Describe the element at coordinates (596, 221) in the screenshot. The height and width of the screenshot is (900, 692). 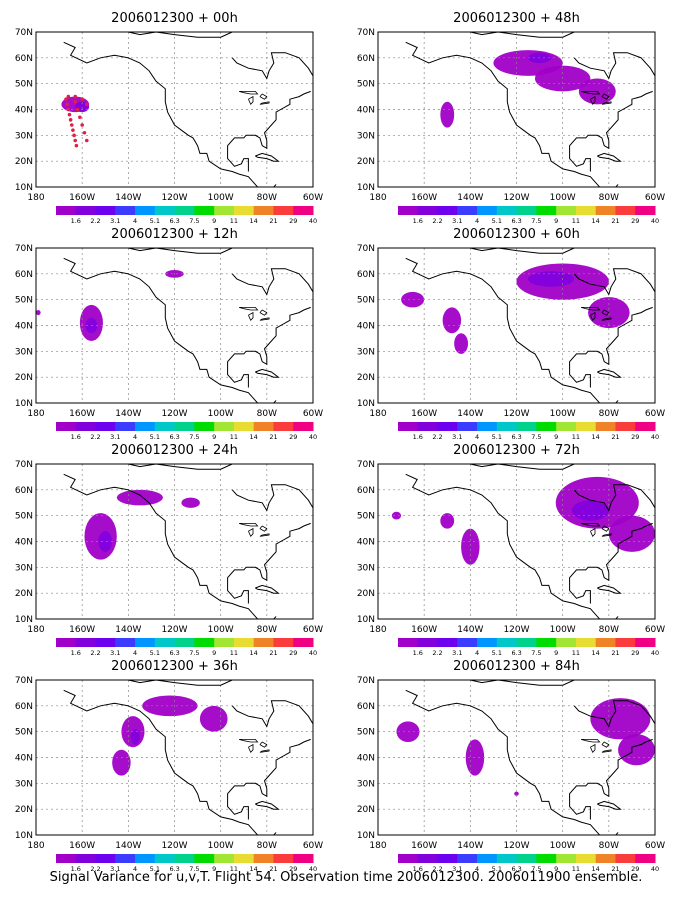
I see `colorbar-label: 14` at that location.